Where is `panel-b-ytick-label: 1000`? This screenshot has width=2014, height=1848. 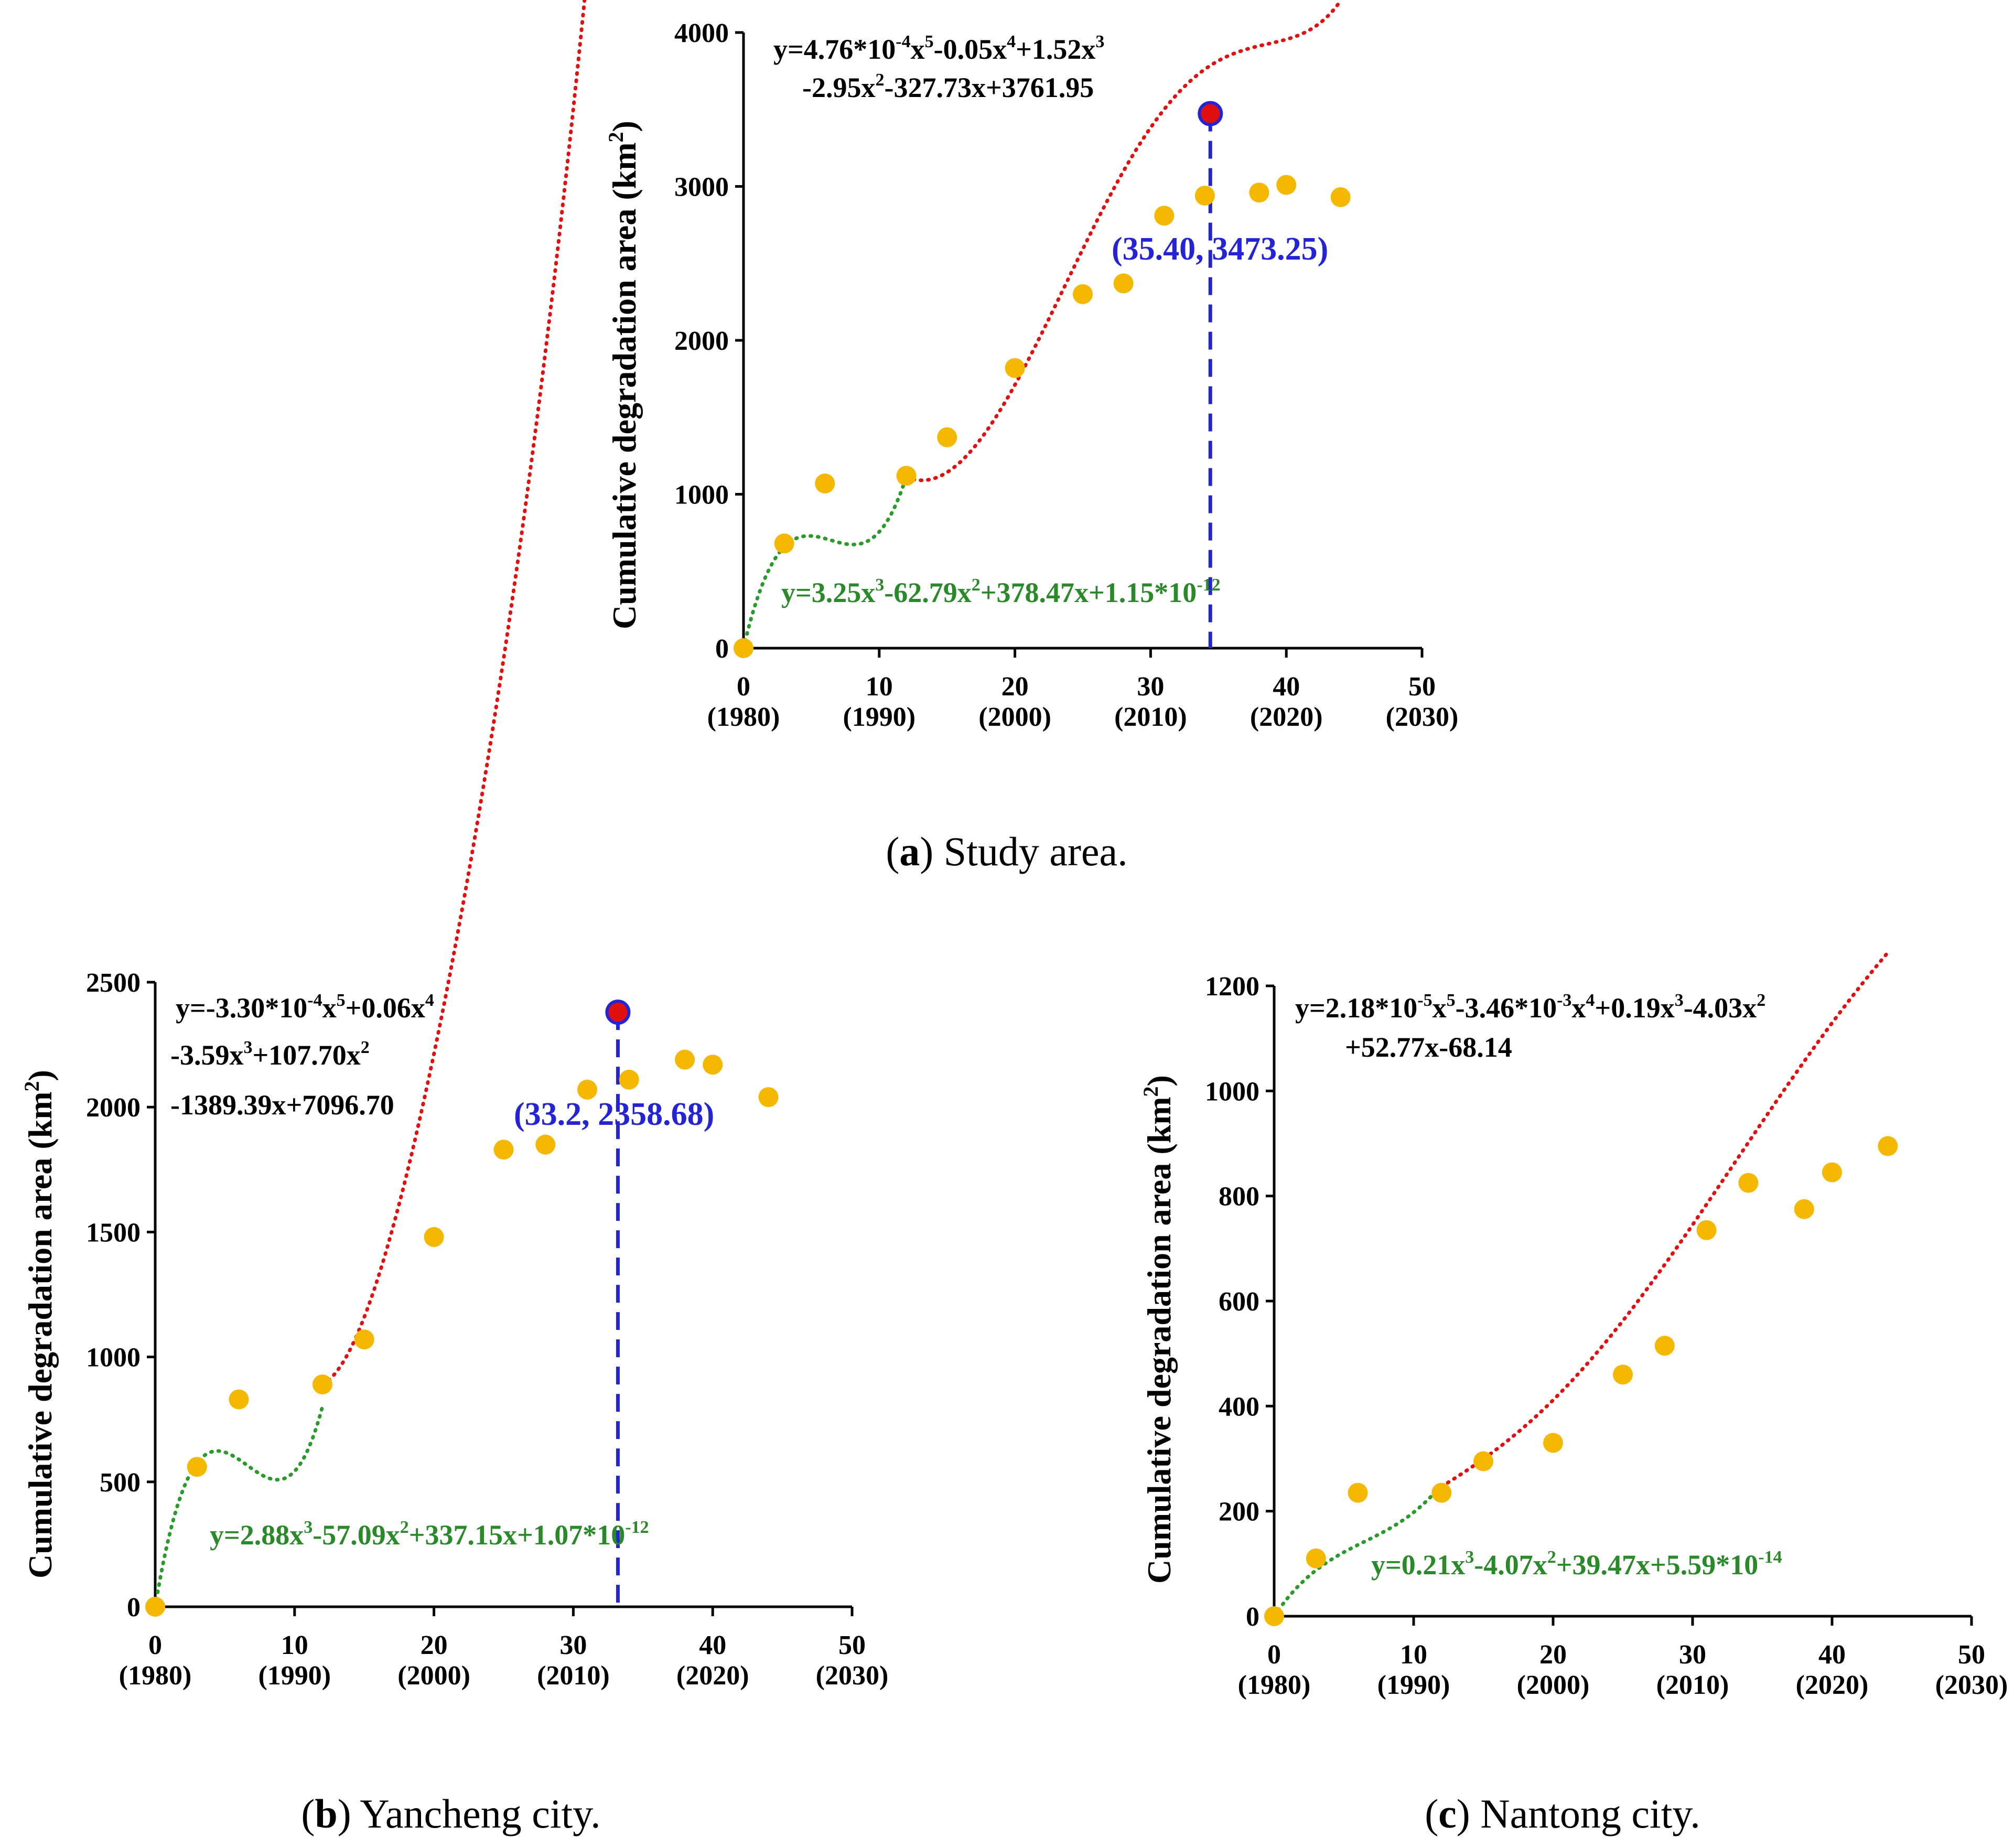 panel-b-ytick-label: 1000 is located at coordinates (113, 1358).